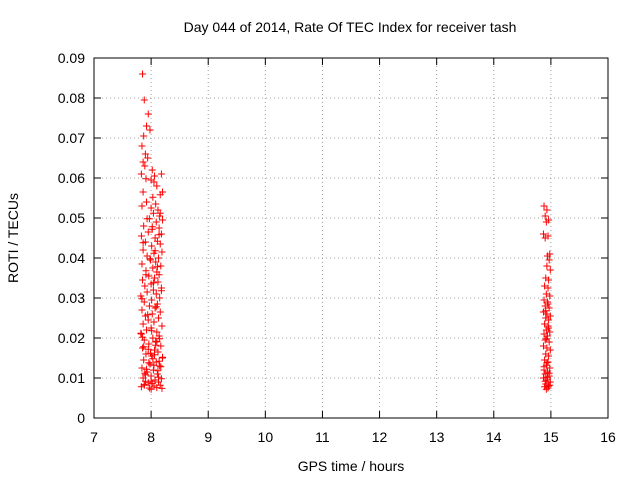 Image resolution: width=640 pixels, height=480 pixels. I want to click on y-tick-label: 0.04, so click(71, 258).